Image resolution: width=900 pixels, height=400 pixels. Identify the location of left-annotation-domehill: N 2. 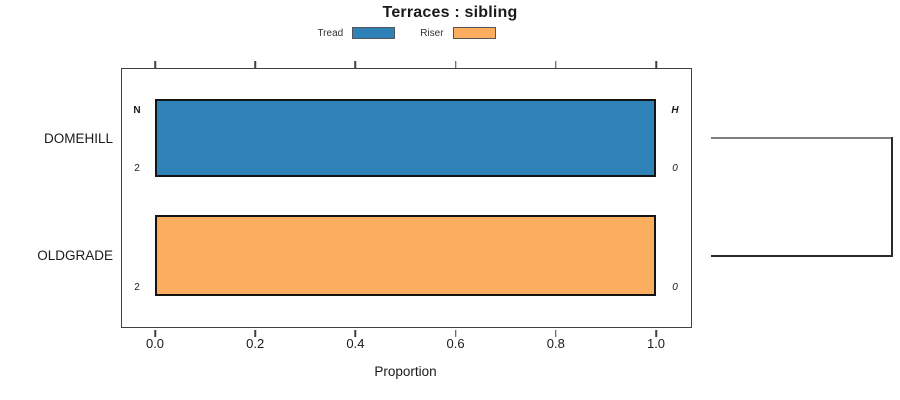
(137, 138).